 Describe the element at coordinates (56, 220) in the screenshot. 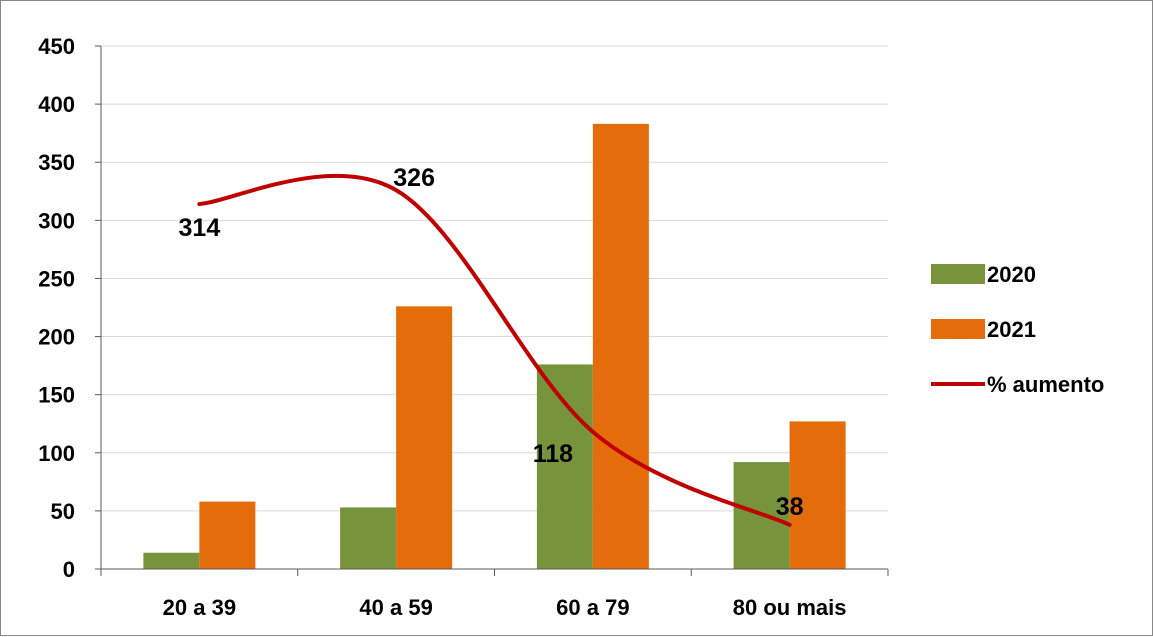

I see `y-tick-label: 300` at that location.